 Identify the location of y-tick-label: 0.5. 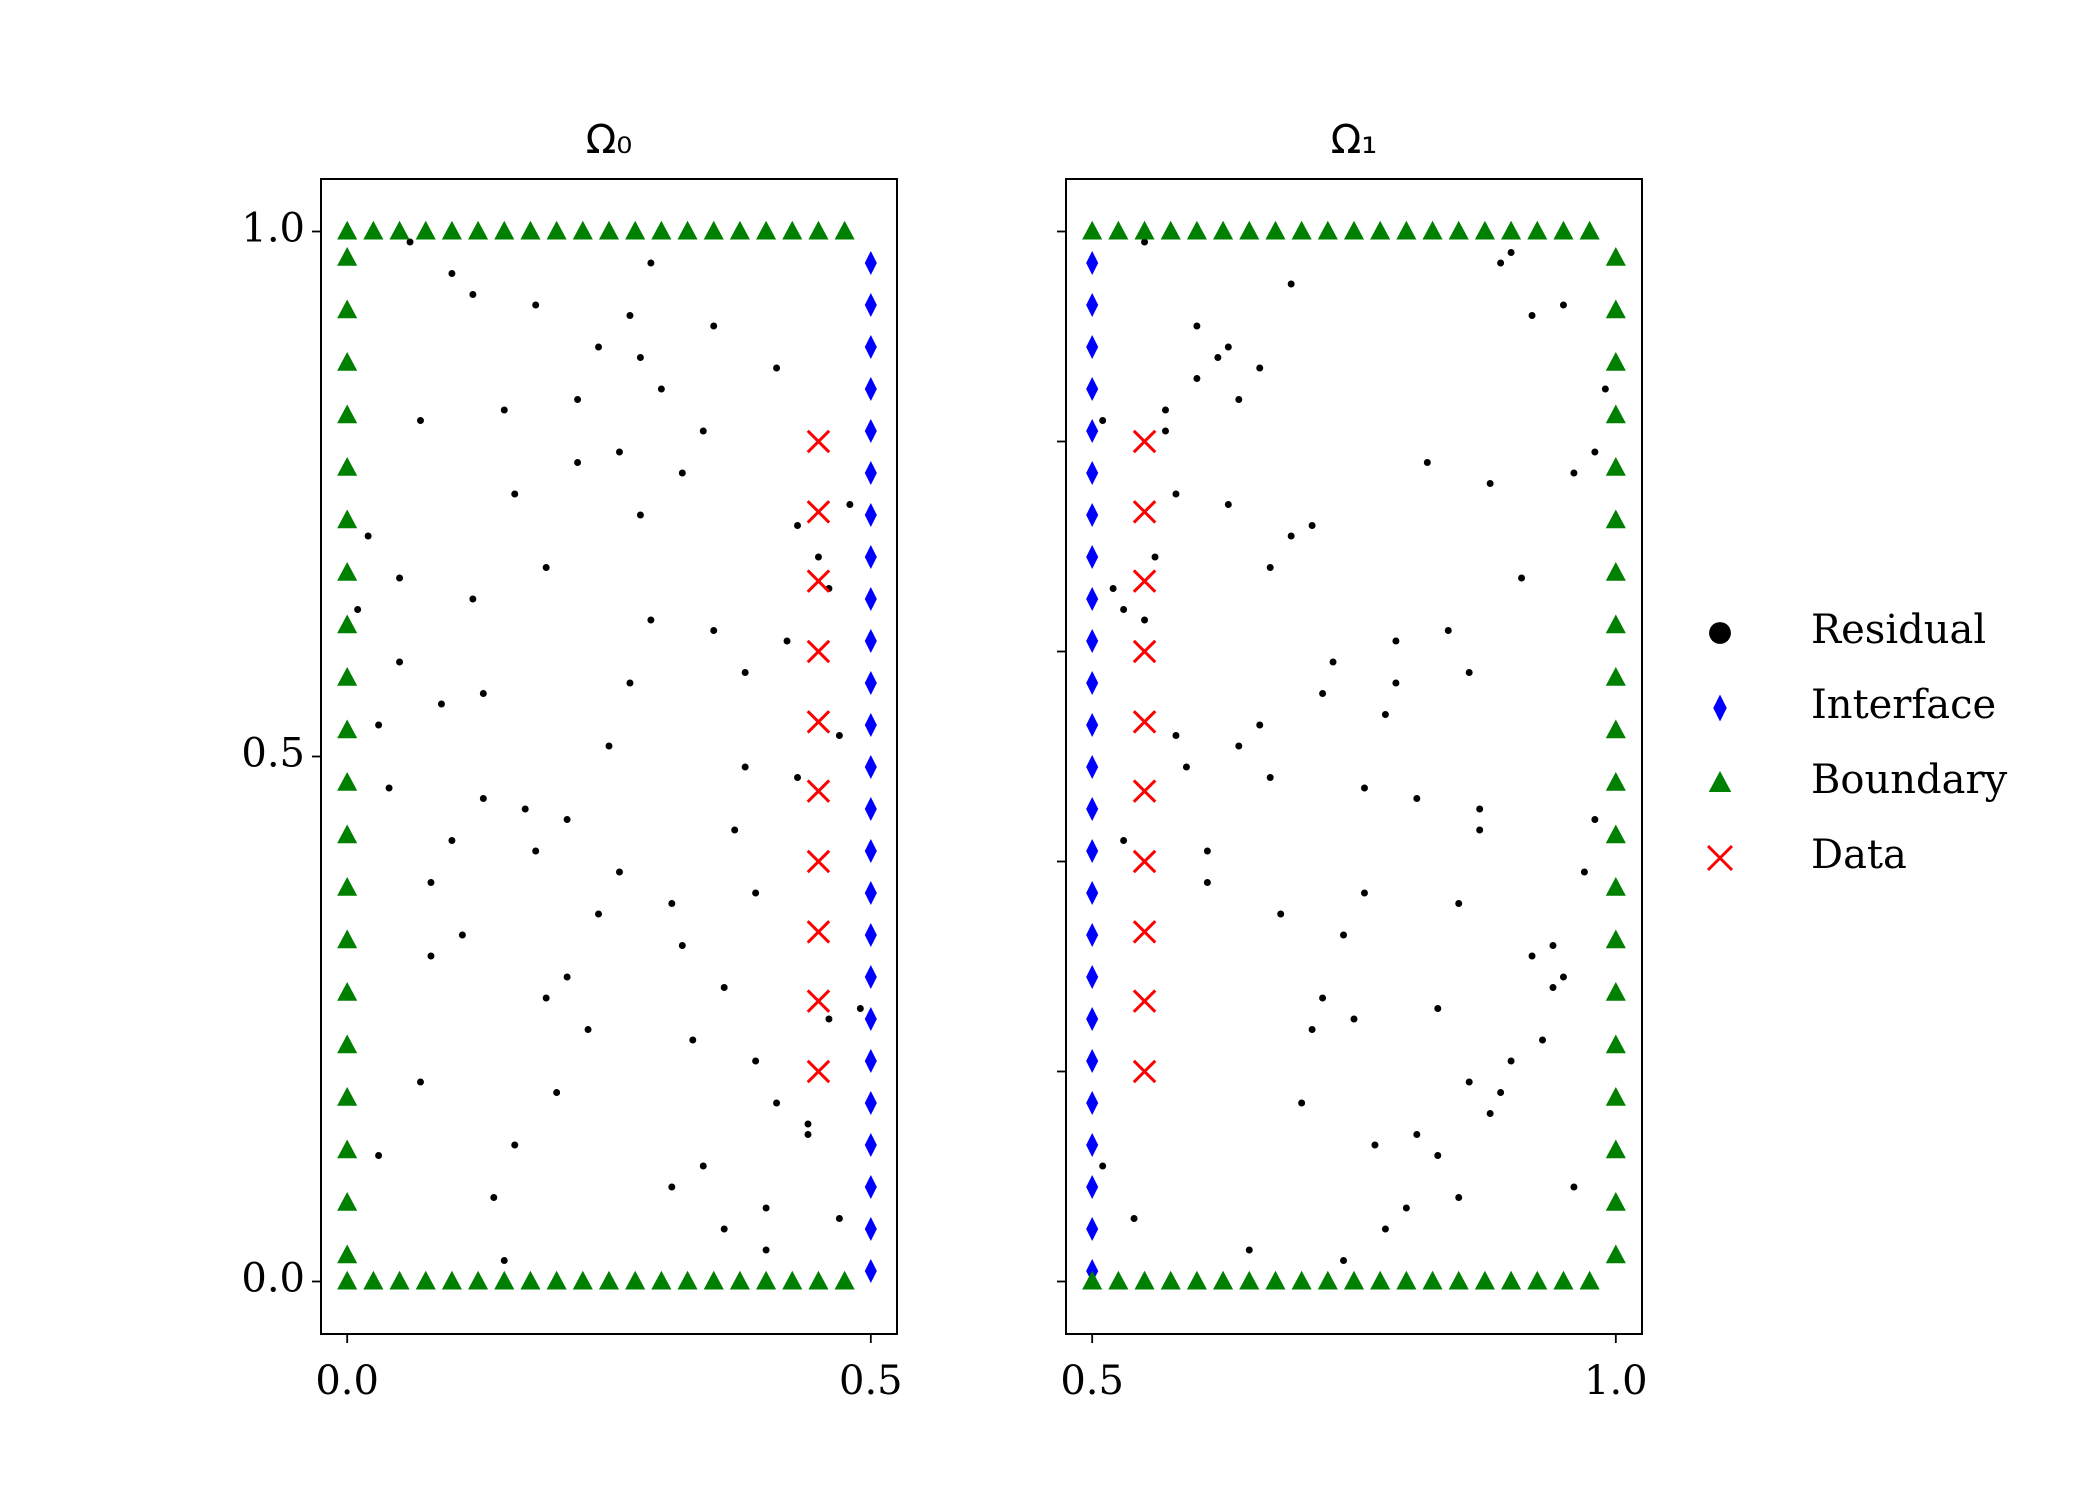
(273, 754).